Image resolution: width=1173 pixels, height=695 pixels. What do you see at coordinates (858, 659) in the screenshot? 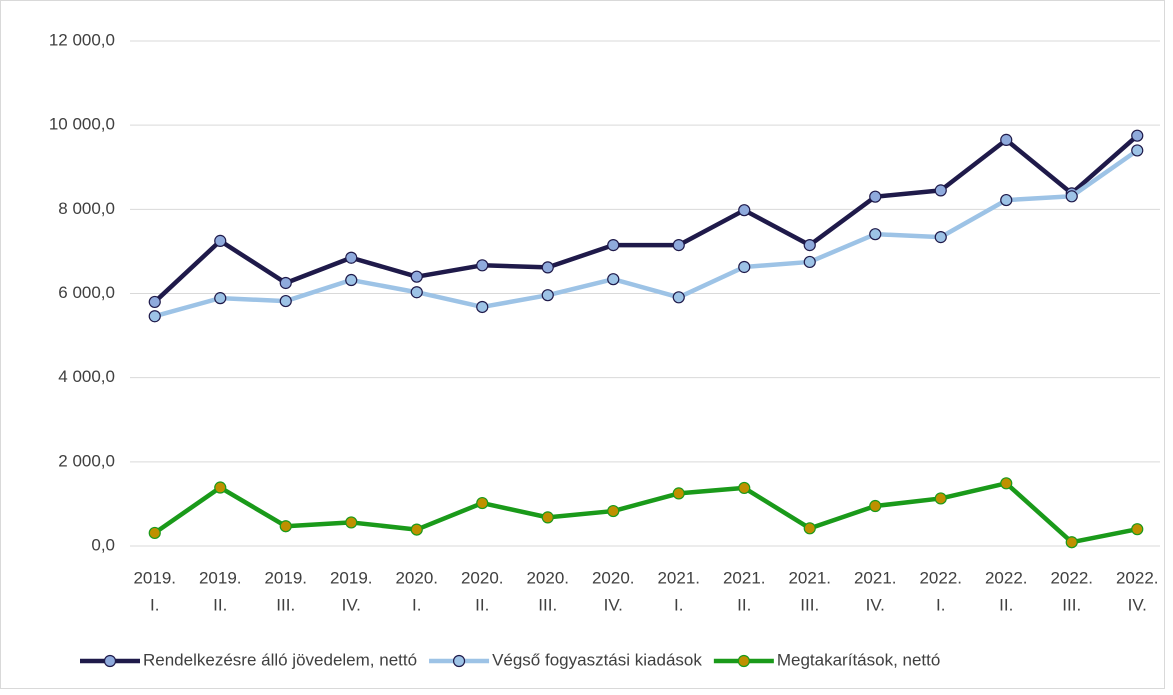
I see `legend-label: Megtakarítások, nettó` at bounding box center [858, 659].